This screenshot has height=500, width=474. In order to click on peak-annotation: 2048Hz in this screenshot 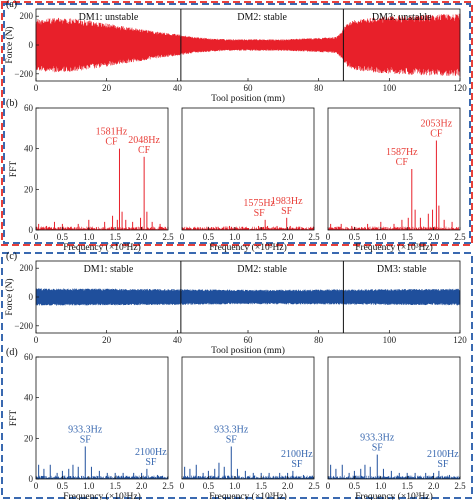, I will do `click(144, 140)`.